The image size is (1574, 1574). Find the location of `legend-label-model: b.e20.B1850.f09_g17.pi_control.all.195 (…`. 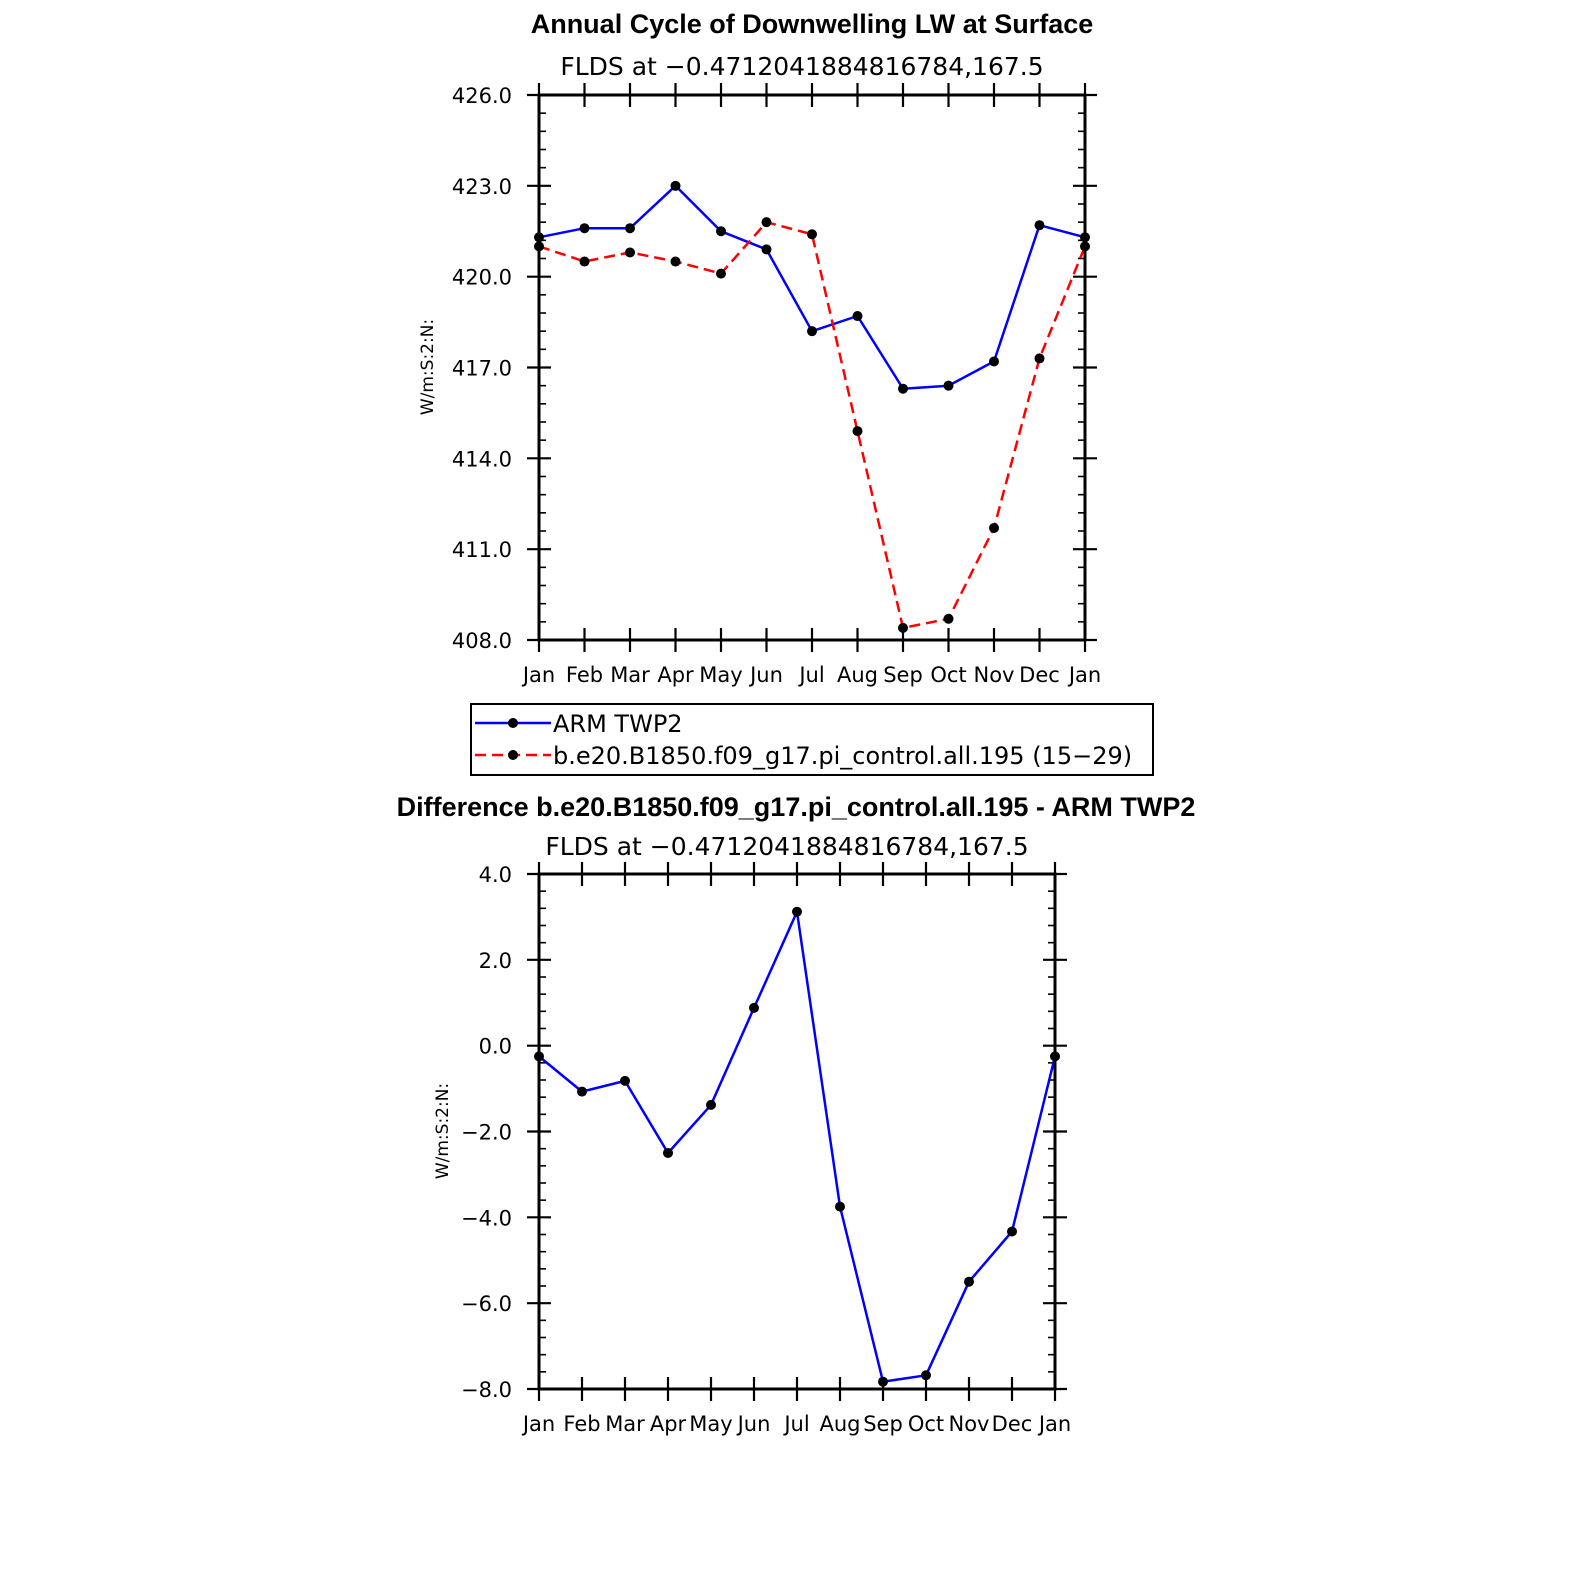

legend-label-model: b.e20.B1850.f09_g17.pi_control.all.195 (… is located at coordinates (842, 756).